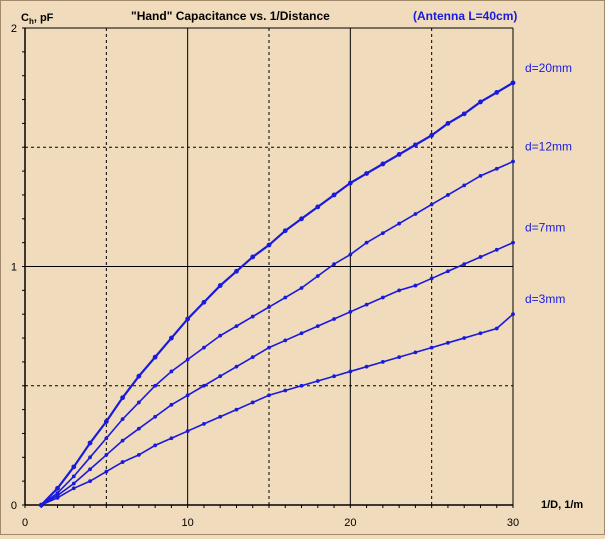 This screenshot has height=539, width=605. Describe the element at coordinates (230, 16) in the screenshot. I see `chart-title: "Hand" Capacitance vs. 1/Distance` at that location.